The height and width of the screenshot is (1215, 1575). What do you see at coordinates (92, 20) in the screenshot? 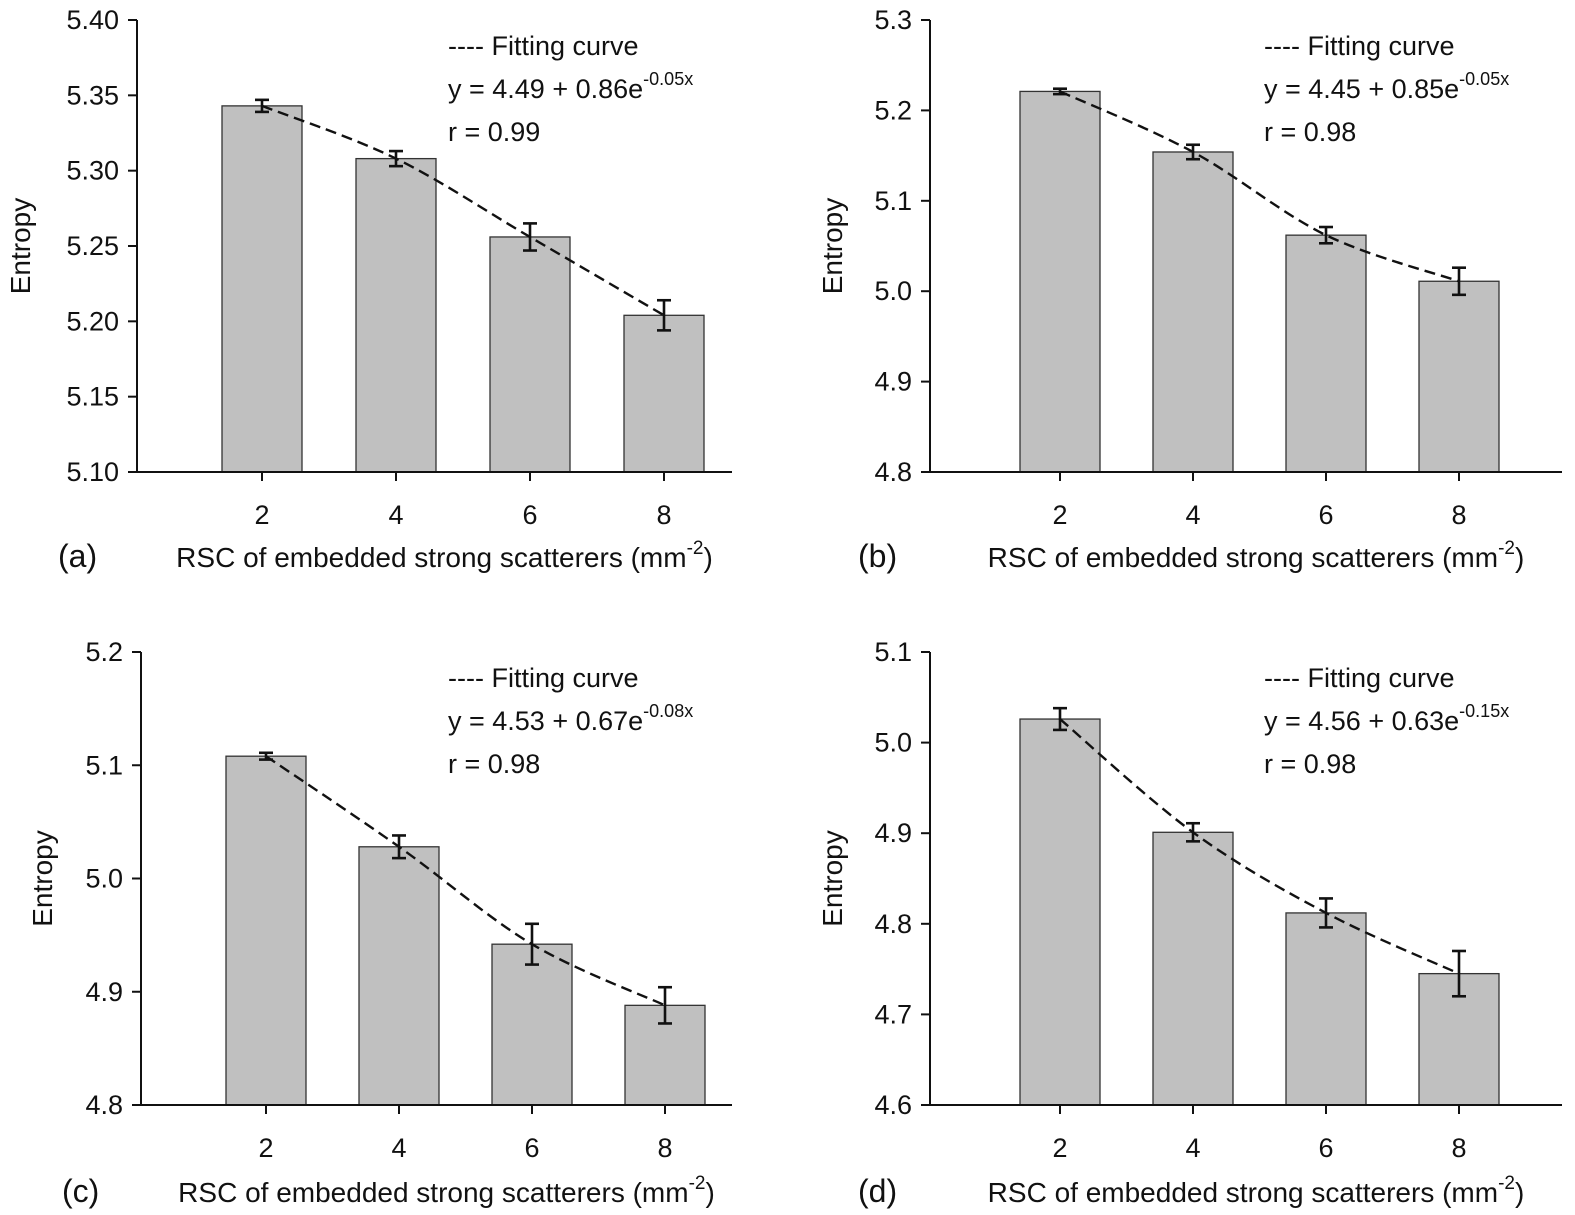
I see `y-tick-label: 5.40` at bounding box center [92, 20].